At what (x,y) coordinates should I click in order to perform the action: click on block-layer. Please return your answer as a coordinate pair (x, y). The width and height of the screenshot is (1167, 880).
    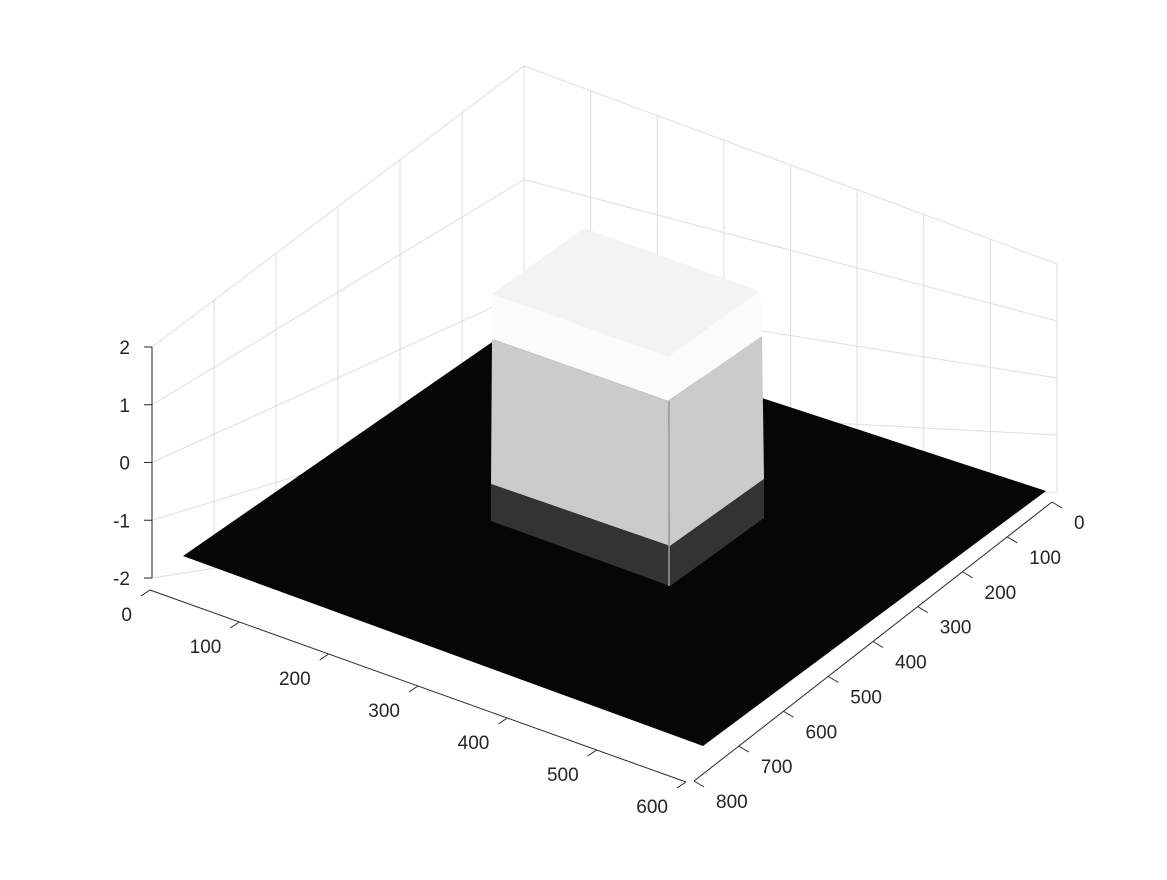
    Looking at the image, I should click on (627, 407).